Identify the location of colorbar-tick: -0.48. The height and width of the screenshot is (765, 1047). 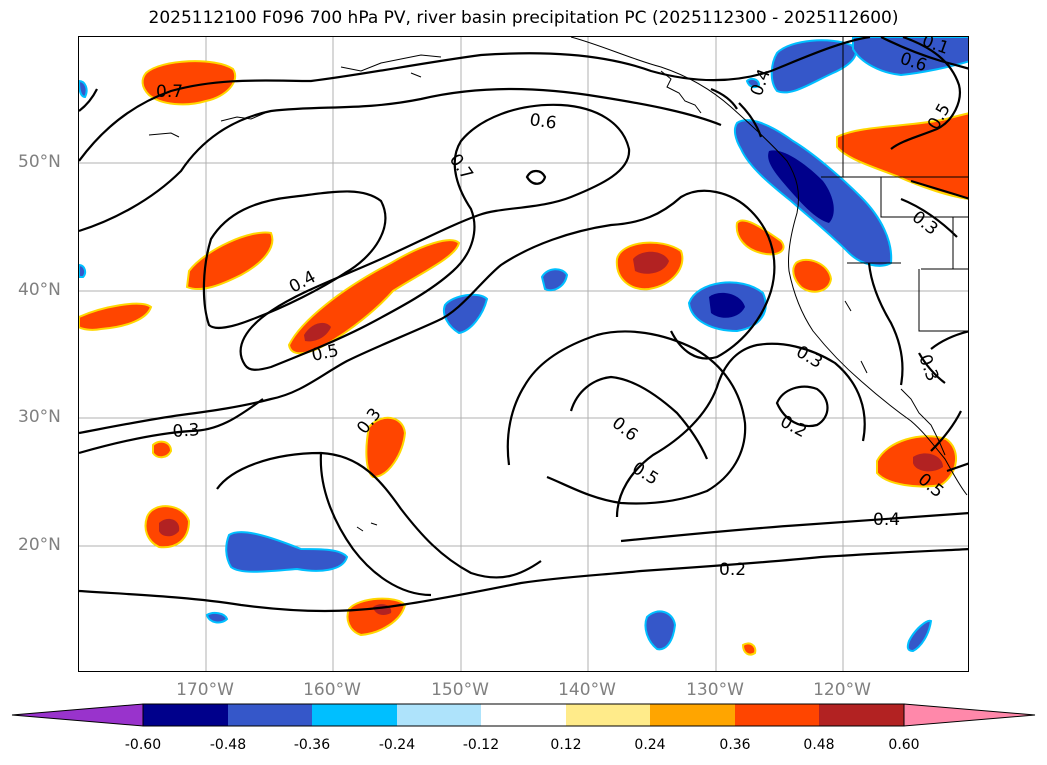
(228, 745).